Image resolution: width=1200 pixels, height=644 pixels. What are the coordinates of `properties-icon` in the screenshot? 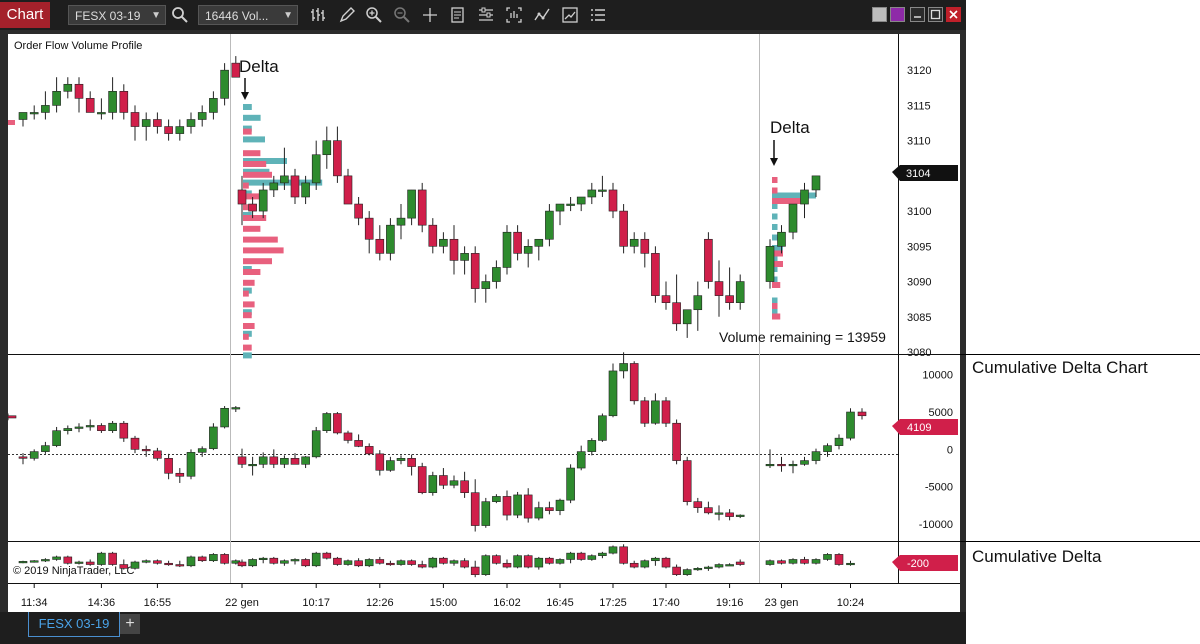 It's located at (486, 15).